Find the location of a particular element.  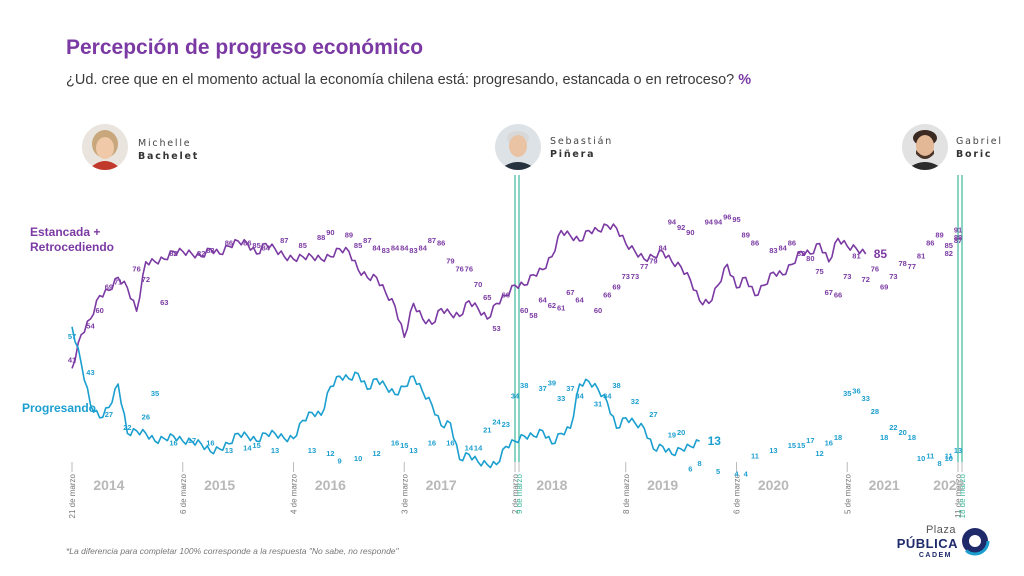

data-label: 75 is located at coordinates (819, 271).